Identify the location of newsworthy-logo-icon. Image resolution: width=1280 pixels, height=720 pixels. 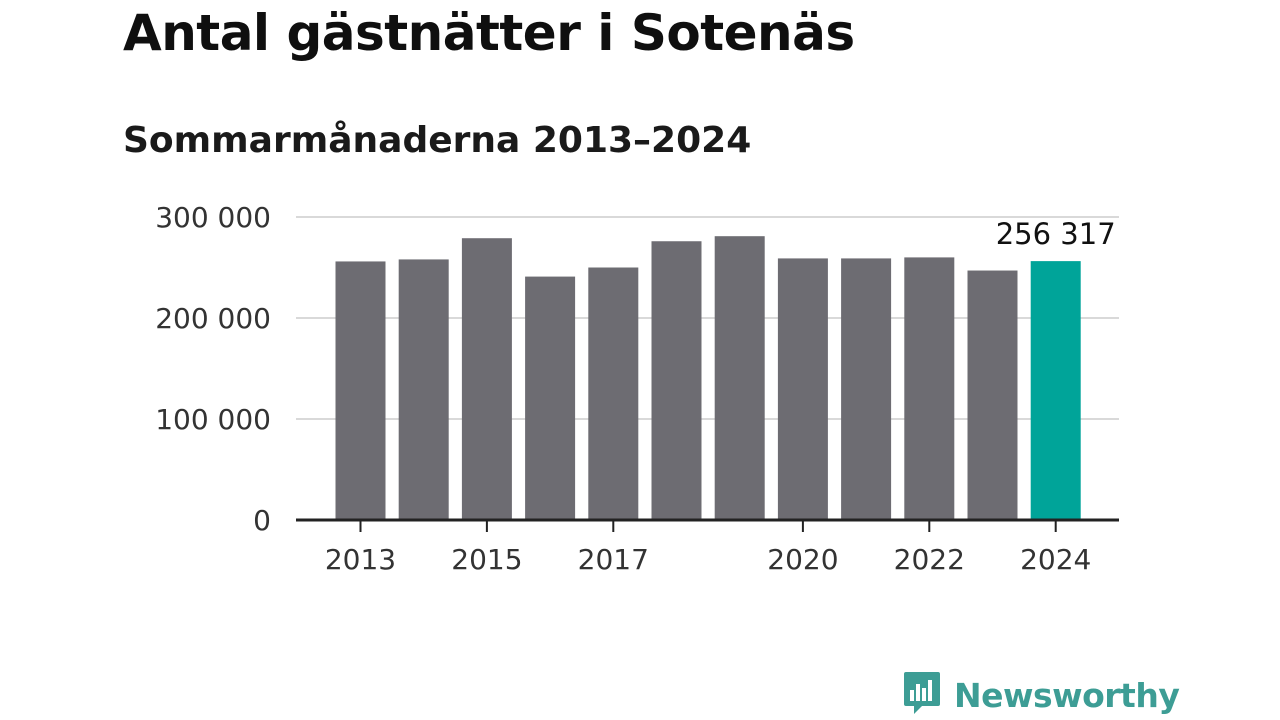
(922, 695).